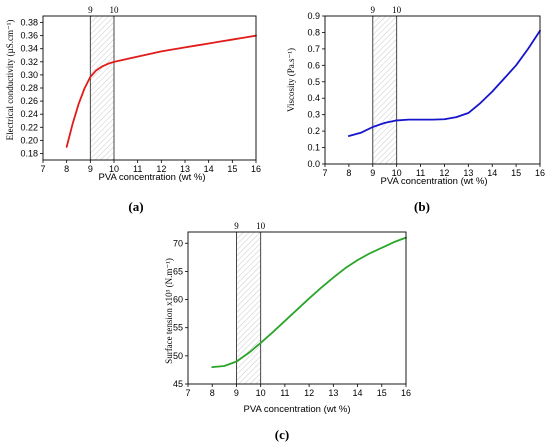 This screenshot has width=550, height=443. I want to click on y-tick-label: 0.1, so click(313, 148).